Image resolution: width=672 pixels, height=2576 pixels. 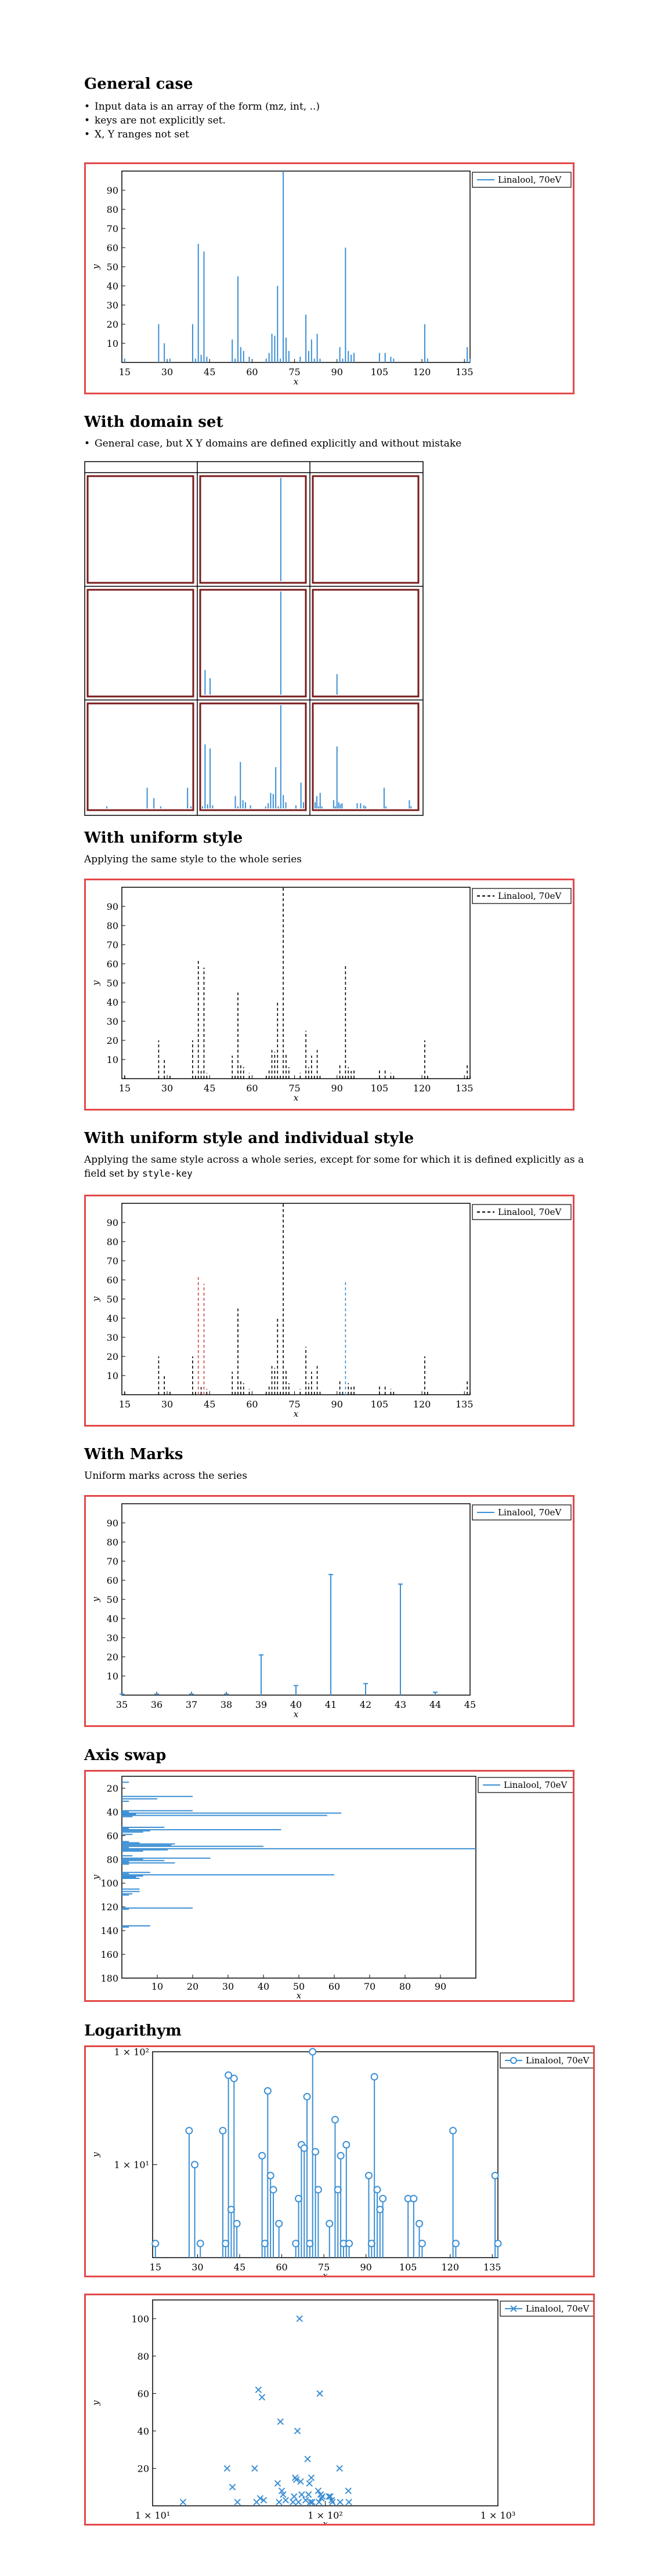 What do you see at coordinates (191, 1704) in the screenshot?
I see `tick-label: 37` at bounding box center [191, 1704].